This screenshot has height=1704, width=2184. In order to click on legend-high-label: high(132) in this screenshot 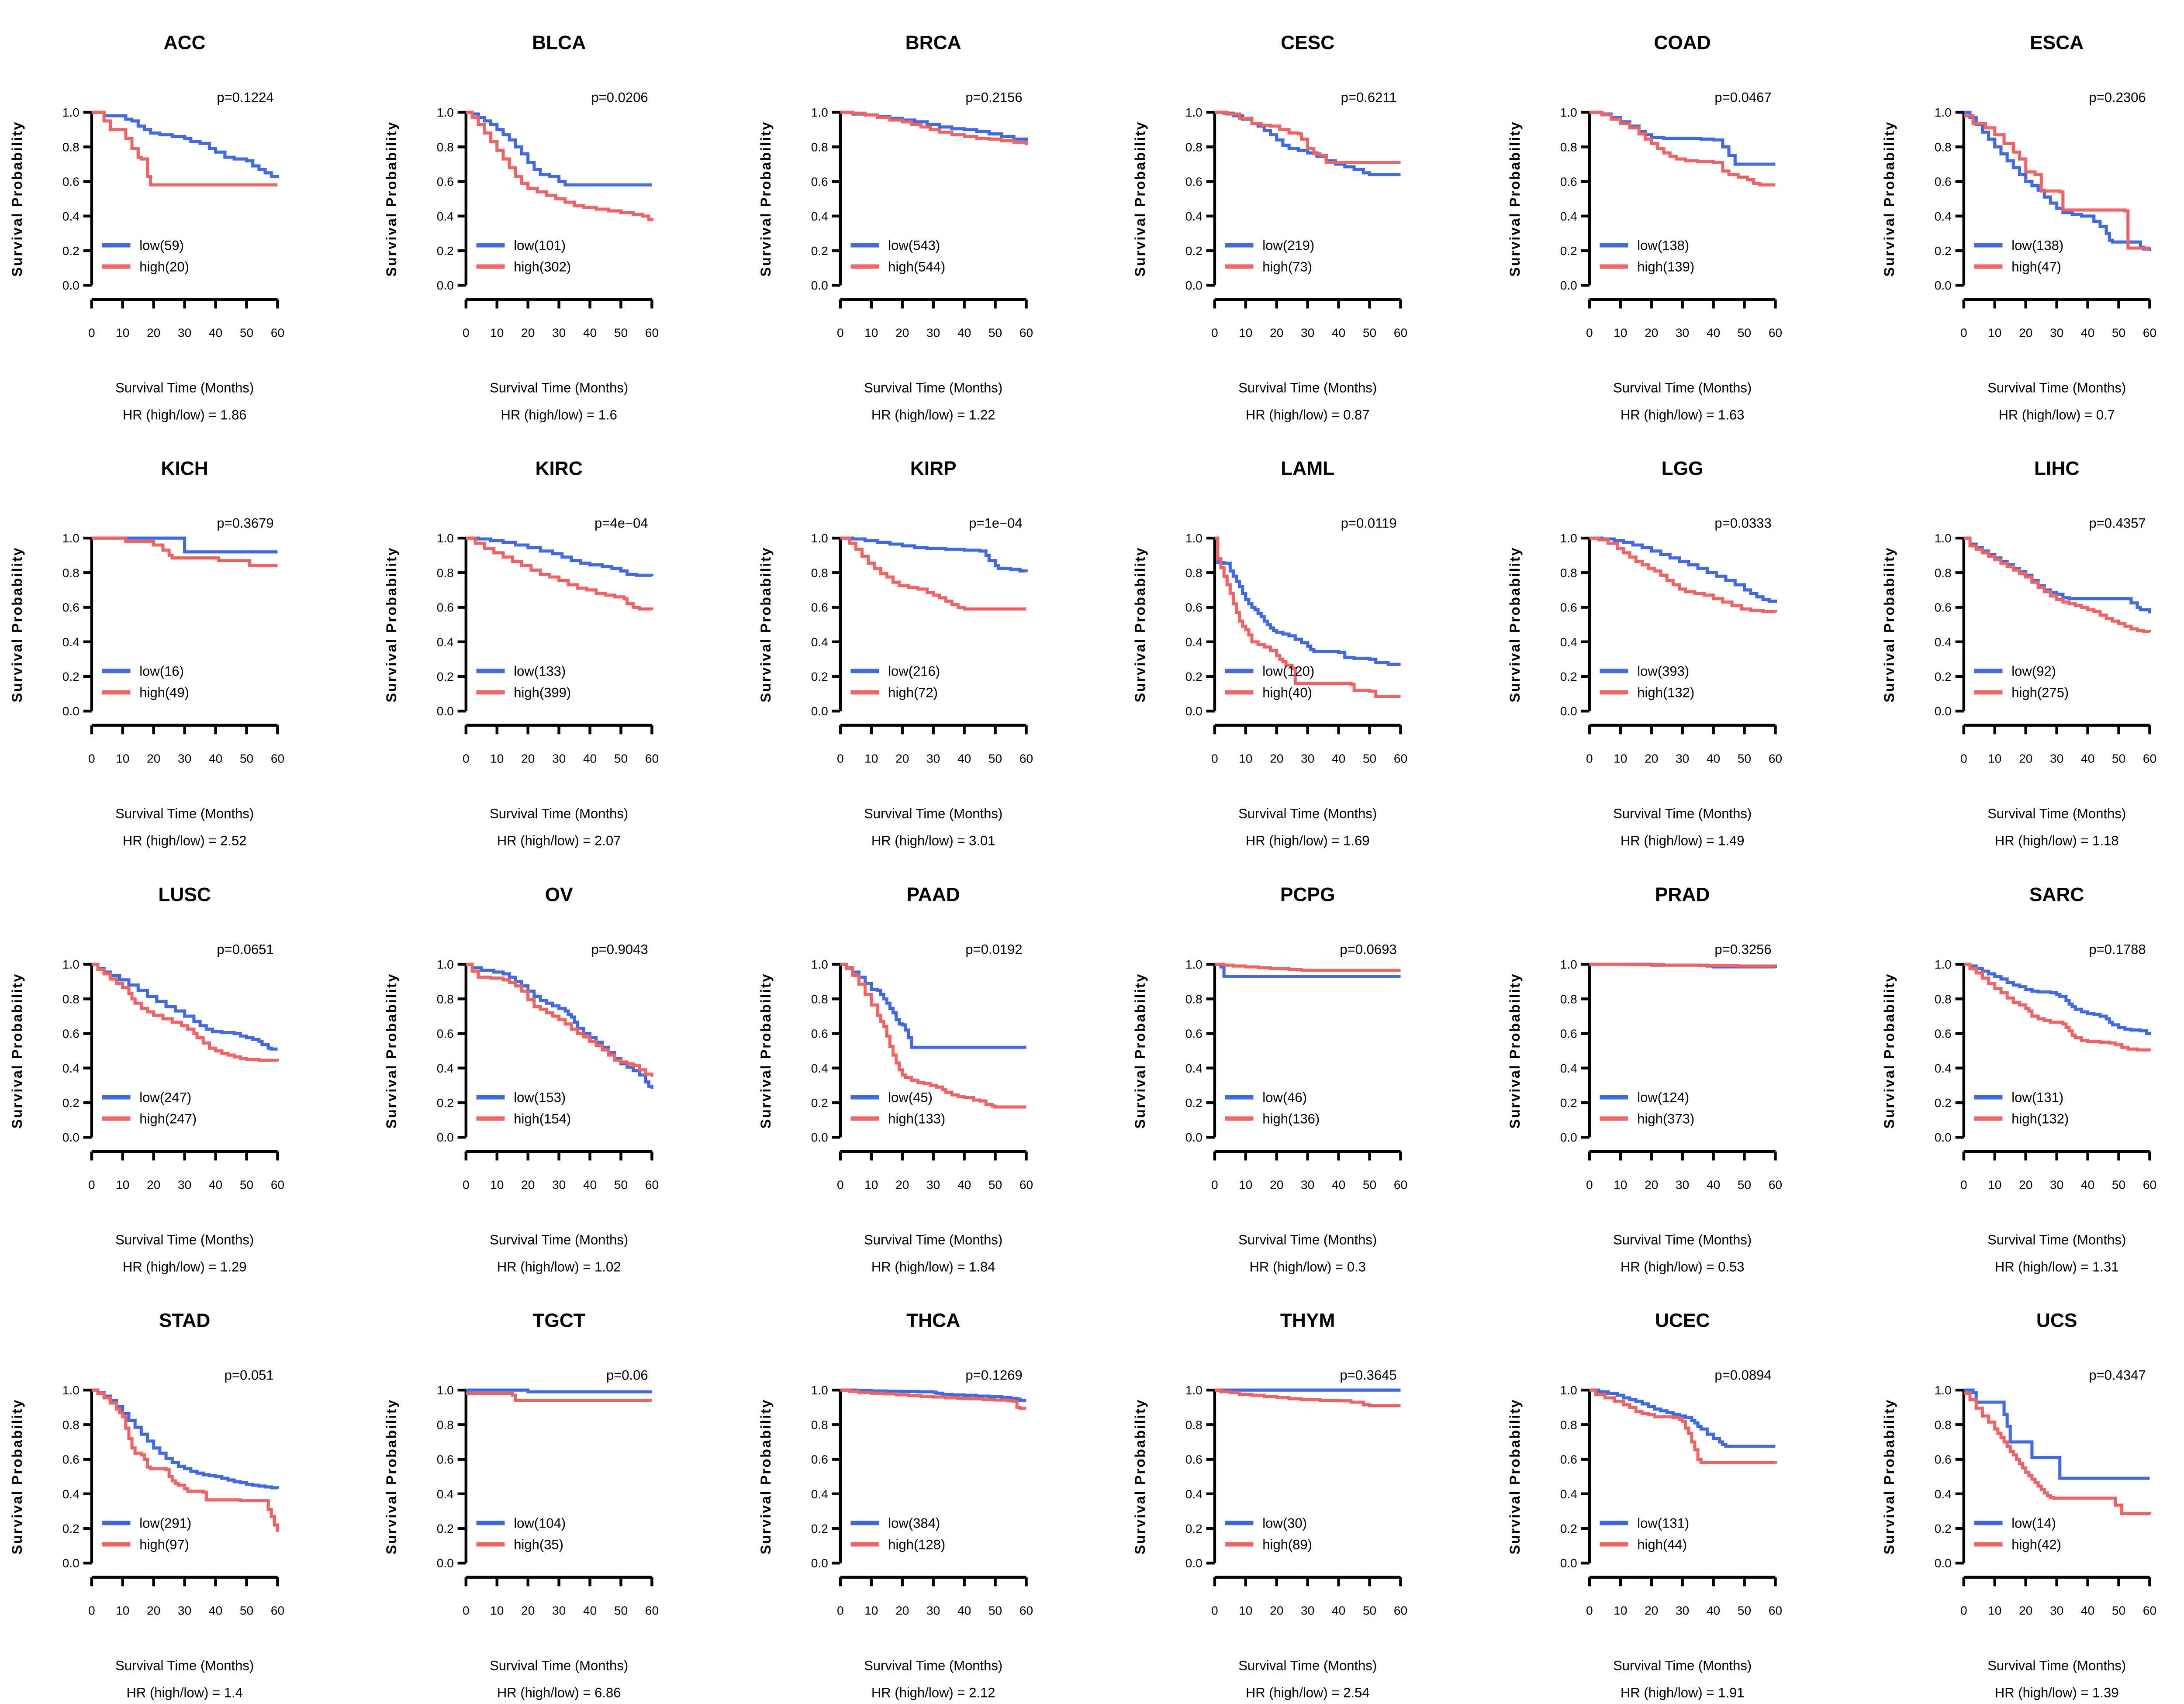, I will do `click(2040, 1118)`.